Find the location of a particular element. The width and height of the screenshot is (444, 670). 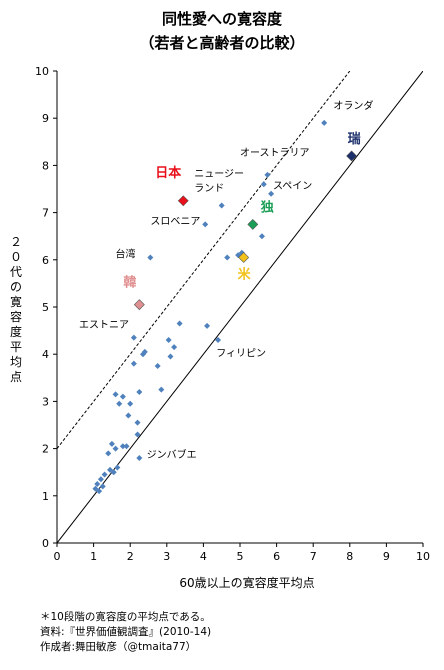

x-tick-label: 9 is located at coordinates (386, 556).